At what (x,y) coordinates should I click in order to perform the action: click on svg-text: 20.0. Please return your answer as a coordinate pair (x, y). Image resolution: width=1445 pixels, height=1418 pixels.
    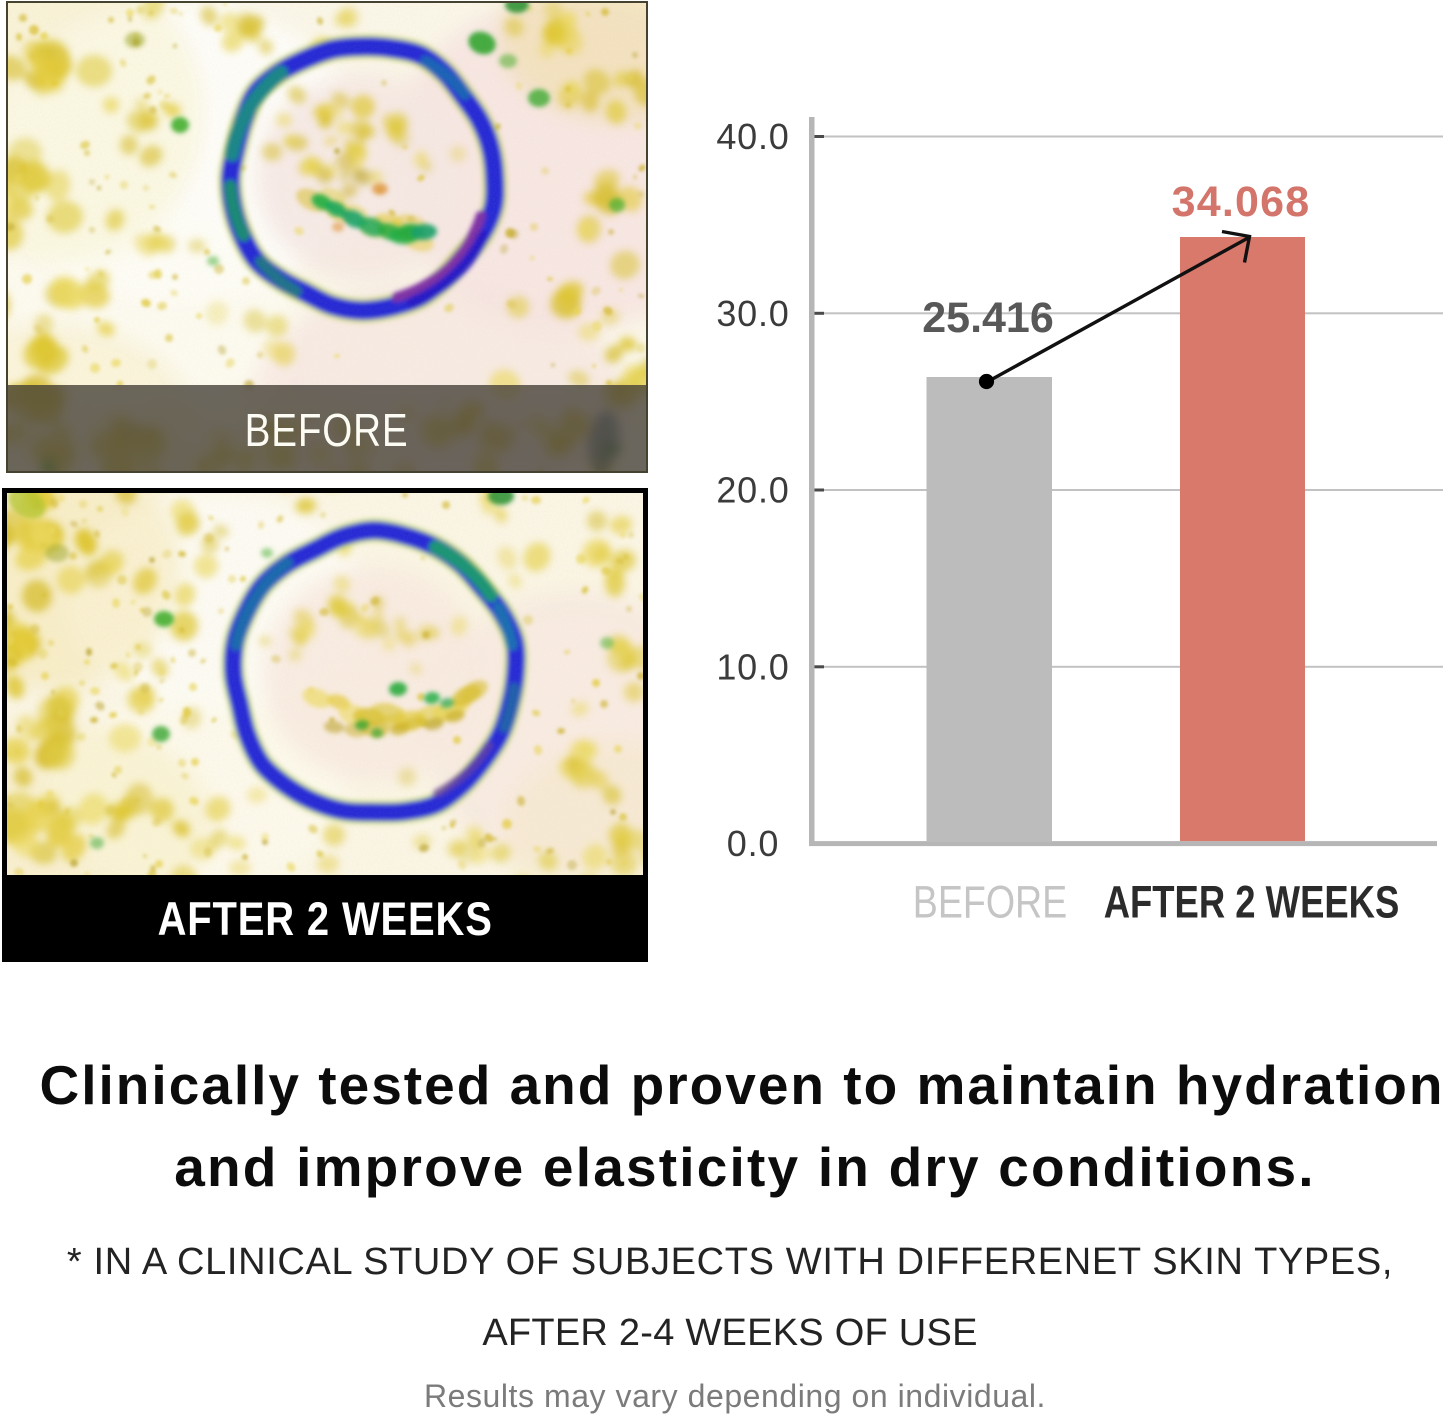
    Looking at the image, I should click on (752, 490).